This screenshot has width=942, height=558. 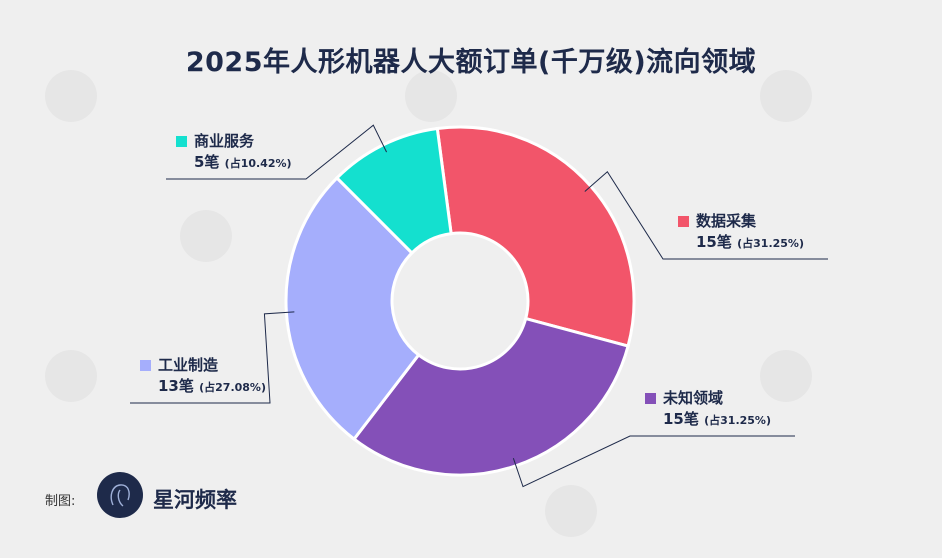 What do you see at coordinates (717, 419) in the screenshot?
I see `slice-label-value-2: 15笔 (占31.25%)` at bounding box center [717, 419].